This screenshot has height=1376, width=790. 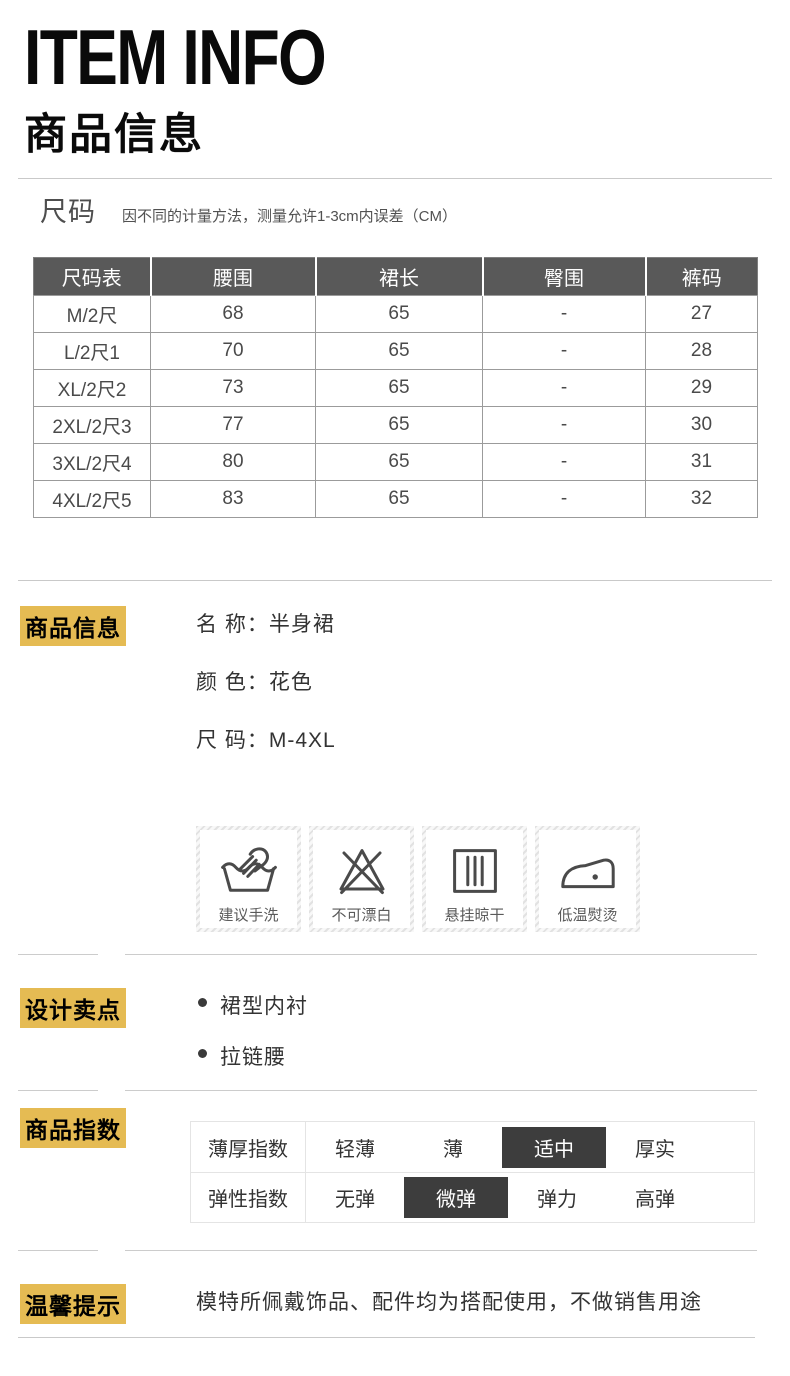 What do you see at coordinates (252, 1005) in the screenshot?
I see `selling-point-item: 裙型内衬` at bounding box center [252, 1005].